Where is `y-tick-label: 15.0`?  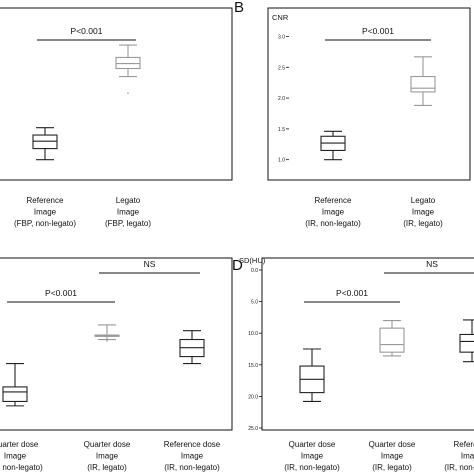 y-tick-label: 15.0 is located at coordinates (253, 366).